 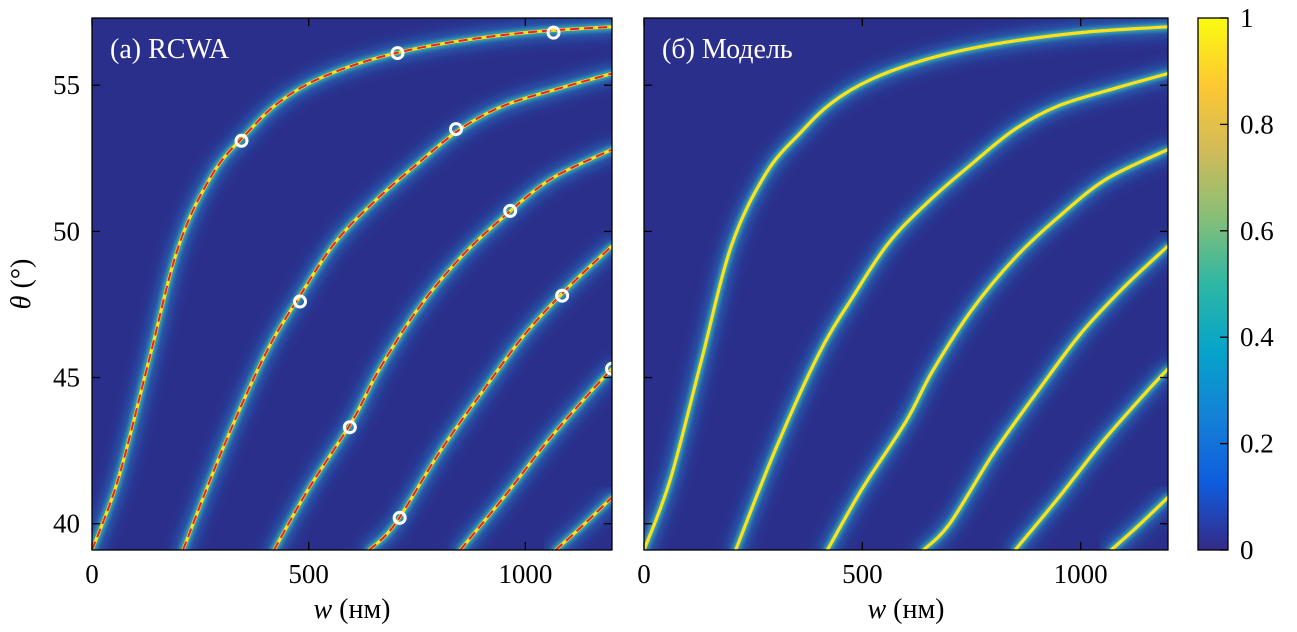 What do you see at coordinates (322, 609) in the screenshot?
I see `panel-a-xlabel-var: w` at bounding box center [322, 609].